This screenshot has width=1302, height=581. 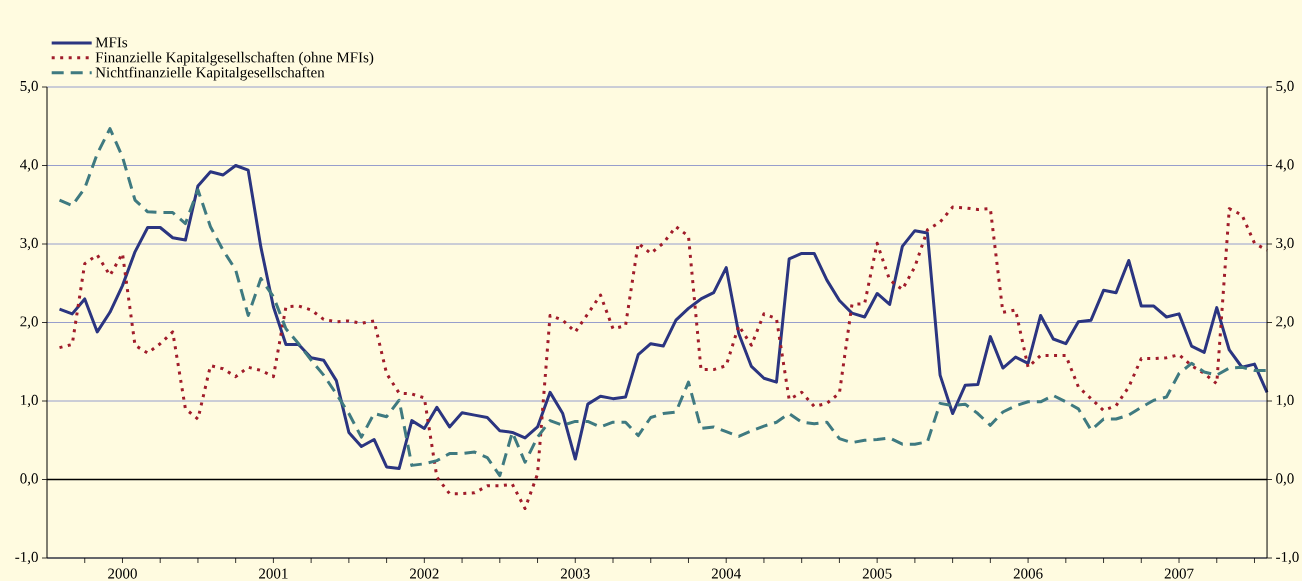 I want to click on x-tick-label: 2003, so click(x=575, y=573).